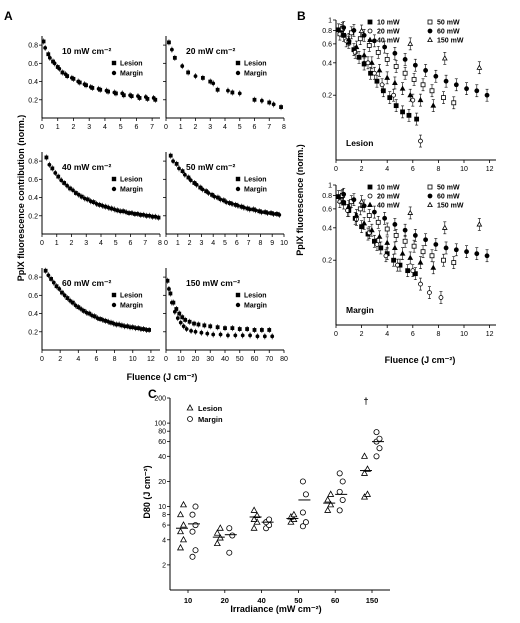  I want to click on x-tick-label: 150, so click(372, 600).